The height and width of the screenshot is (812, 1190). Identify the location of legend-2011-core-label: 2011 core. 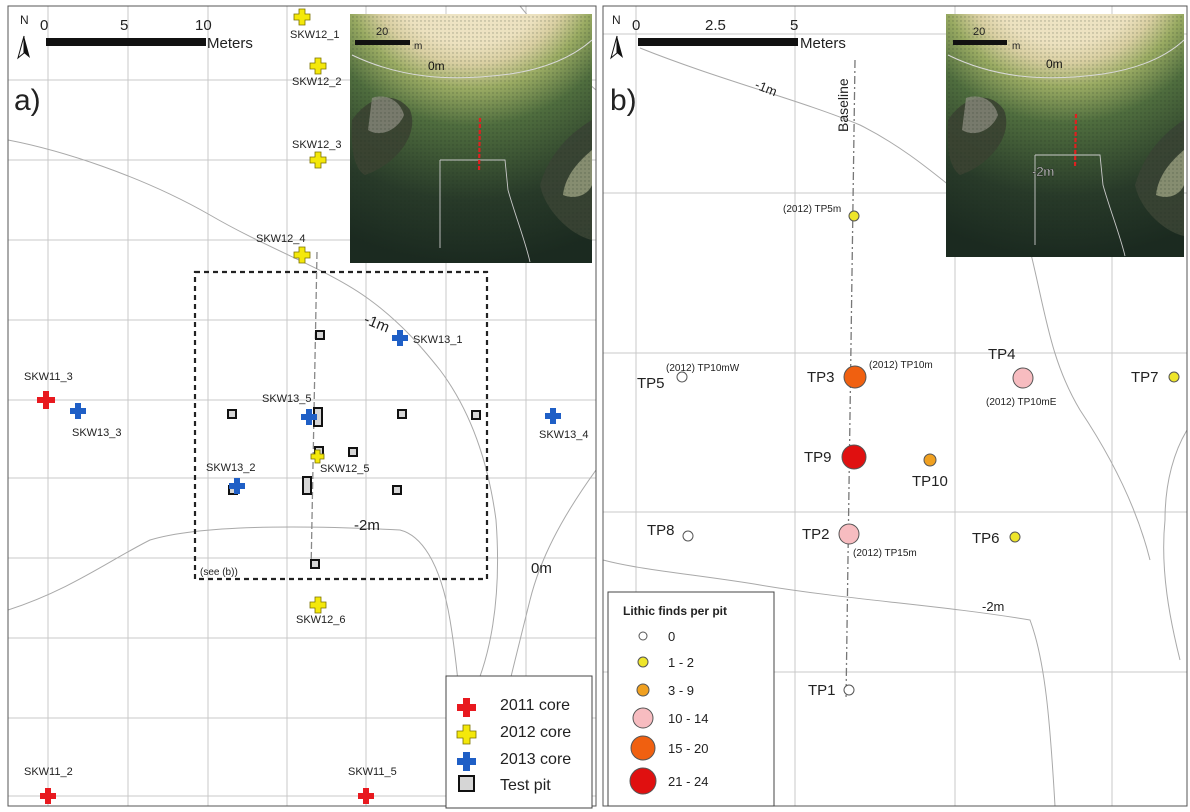
(535, 705).